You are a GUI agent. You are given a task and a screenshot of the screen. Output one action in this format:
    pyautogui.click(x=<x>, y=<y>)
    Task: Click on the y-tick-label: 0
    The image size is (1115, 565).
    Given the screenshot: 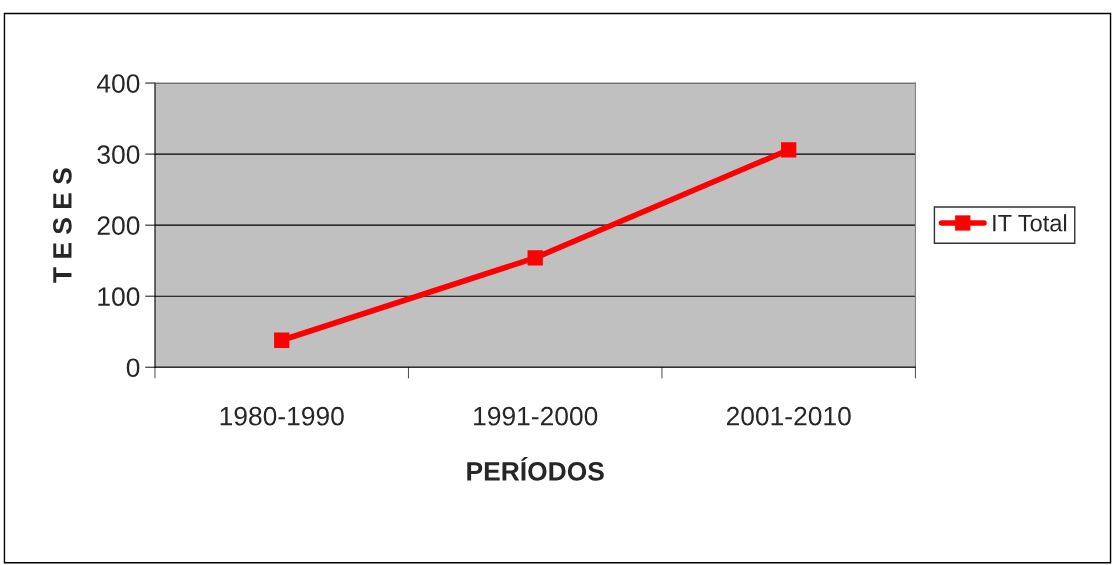 What is the action you would take?
    pyautogui.click(x=133, y=368)
    